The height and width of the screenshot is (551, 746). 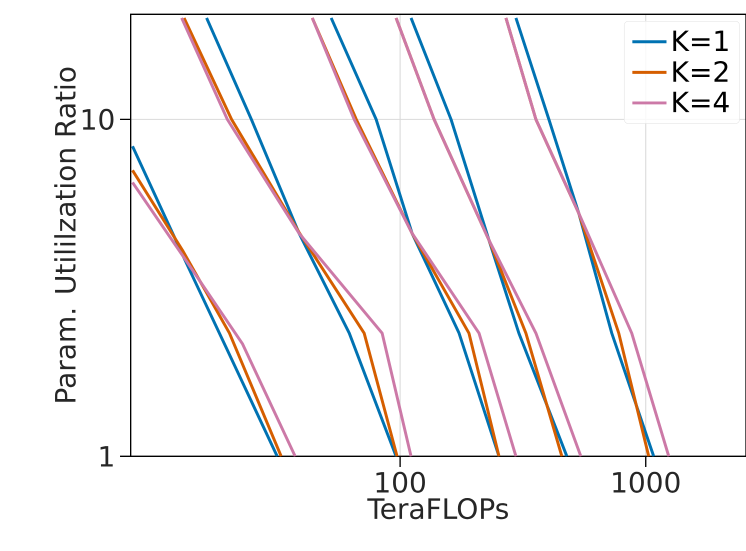 I want to click on legend-label: K=2, so click(x=700, y=71).